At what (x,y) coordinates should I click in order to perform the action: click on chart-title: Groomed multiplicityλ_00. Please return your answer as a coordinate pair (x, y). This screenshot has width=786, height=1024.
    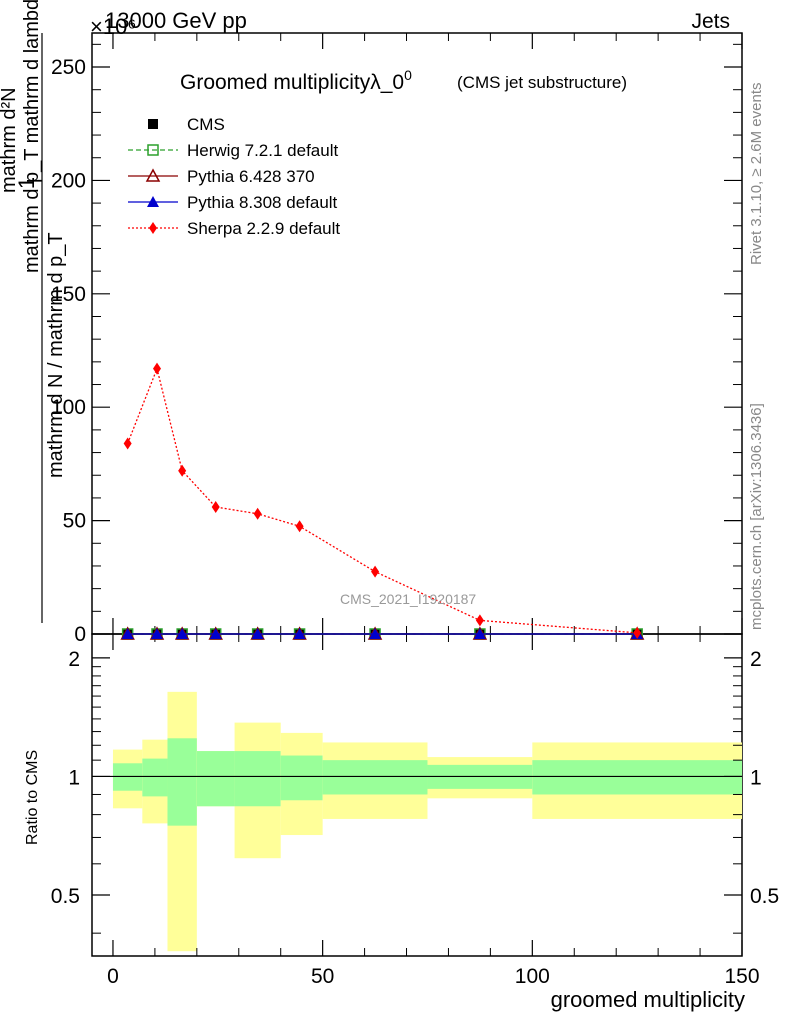
    Looking at the image, I should click on (296, 80).